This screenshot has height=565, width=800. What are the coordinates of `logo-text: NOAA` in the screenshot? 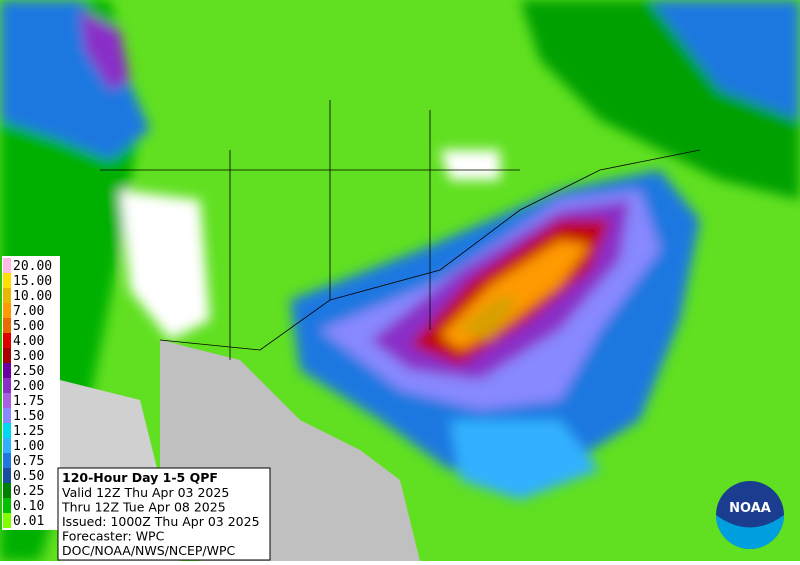 It's located at (750, 508).